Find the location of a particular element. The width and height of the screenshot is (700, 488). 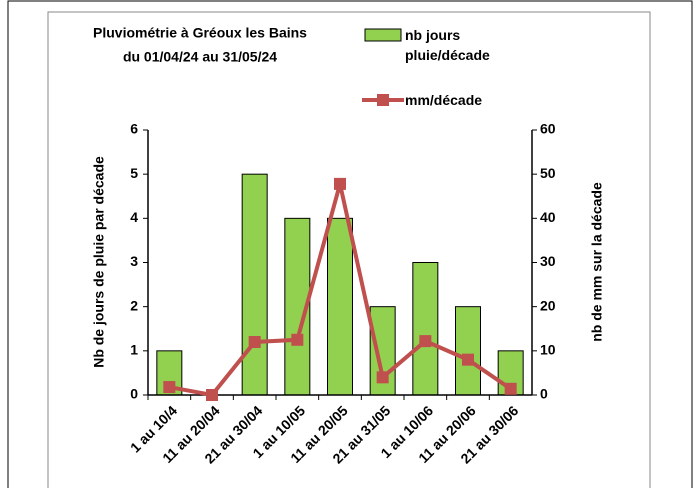

y-tick-label: 2 is located at coordinates (134, 305).